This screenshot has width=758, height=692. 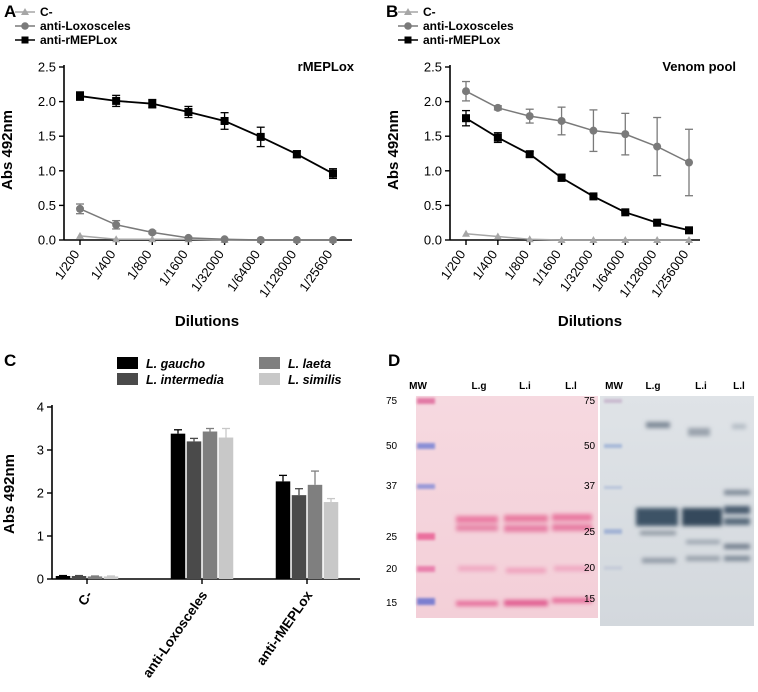 What do you see at coordinates (590, 321) in the screenshot?
I see `chart-b-xlabel: Dilutions` at bounding box center [590, 321].